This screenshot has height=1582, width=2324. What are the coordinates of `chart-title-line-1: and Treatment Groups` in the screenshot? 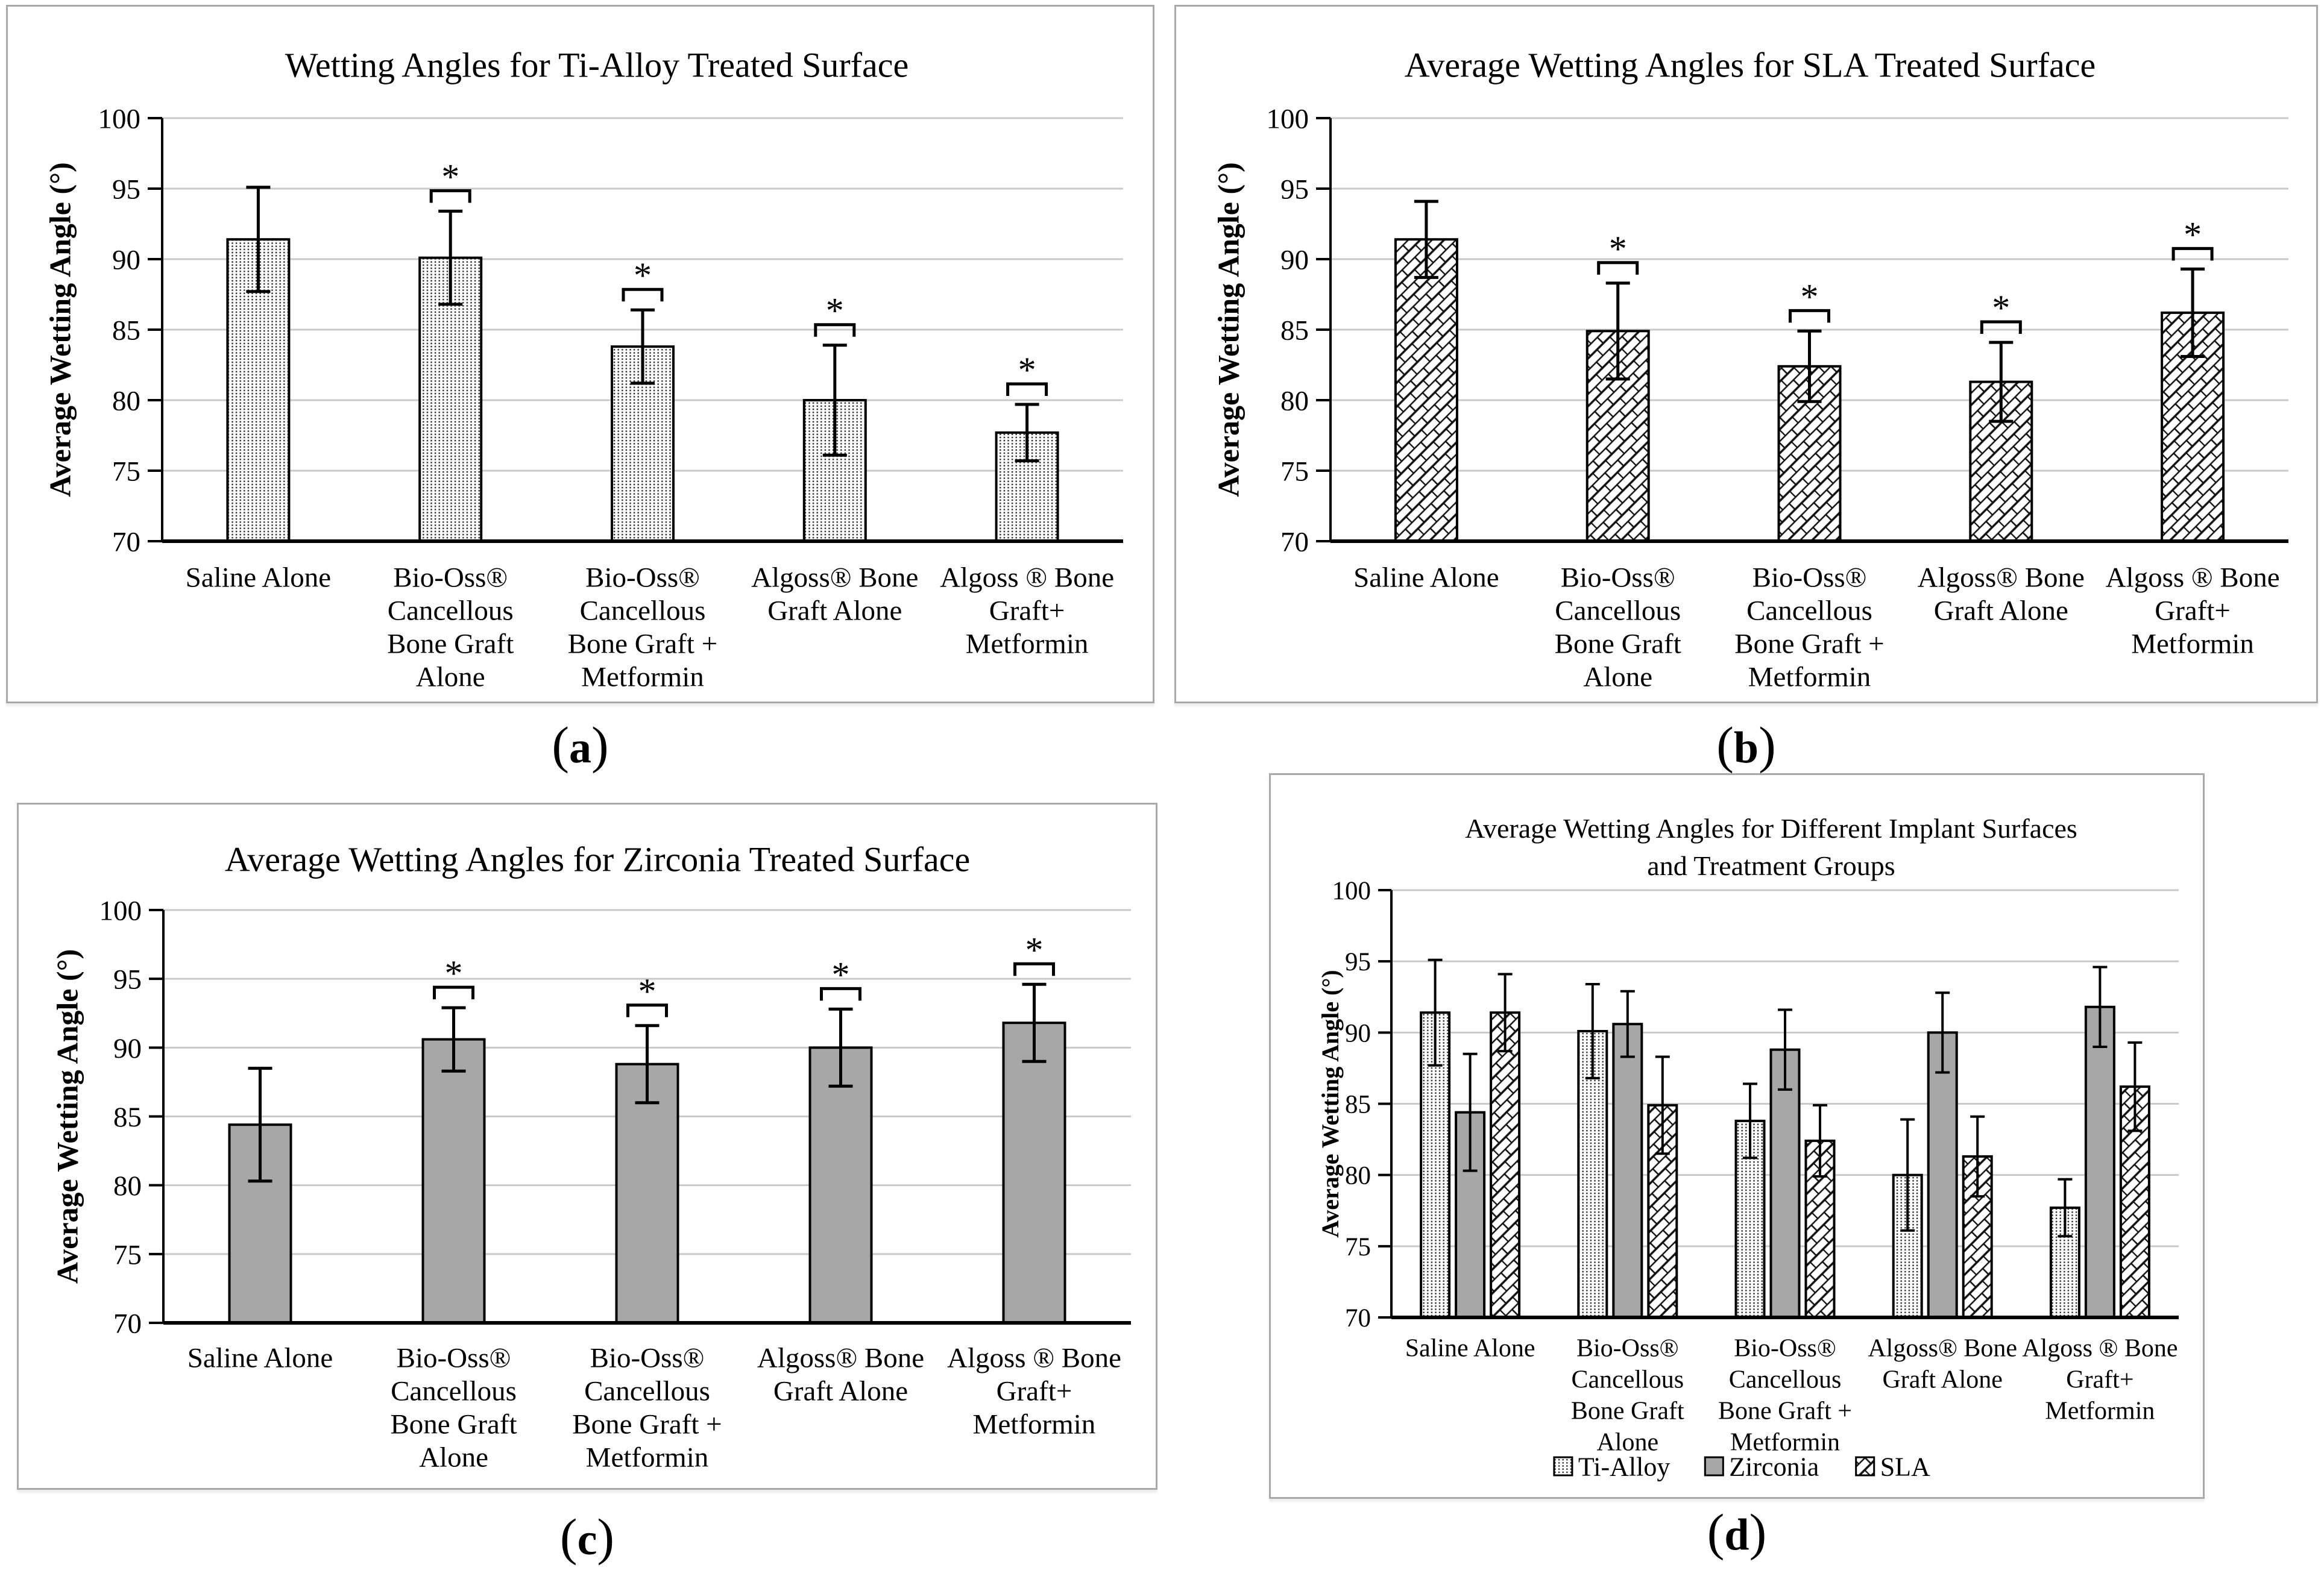 It's located at (1771, 865).